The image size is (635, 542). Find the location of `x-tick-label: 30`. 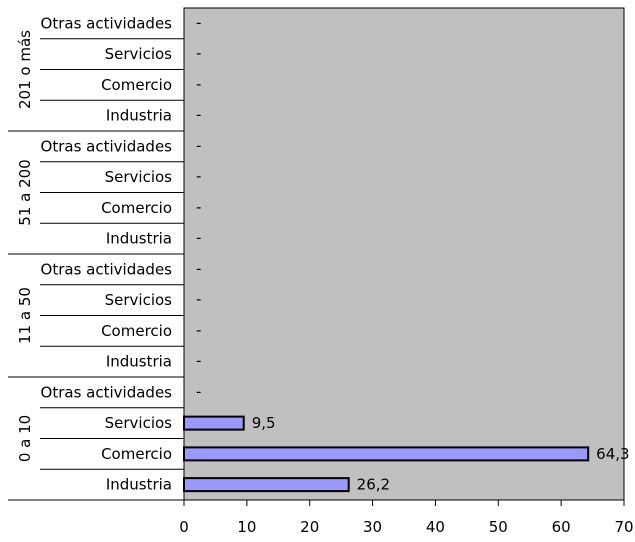

x-tick-label: 30 is located at coordinates (372, 527).